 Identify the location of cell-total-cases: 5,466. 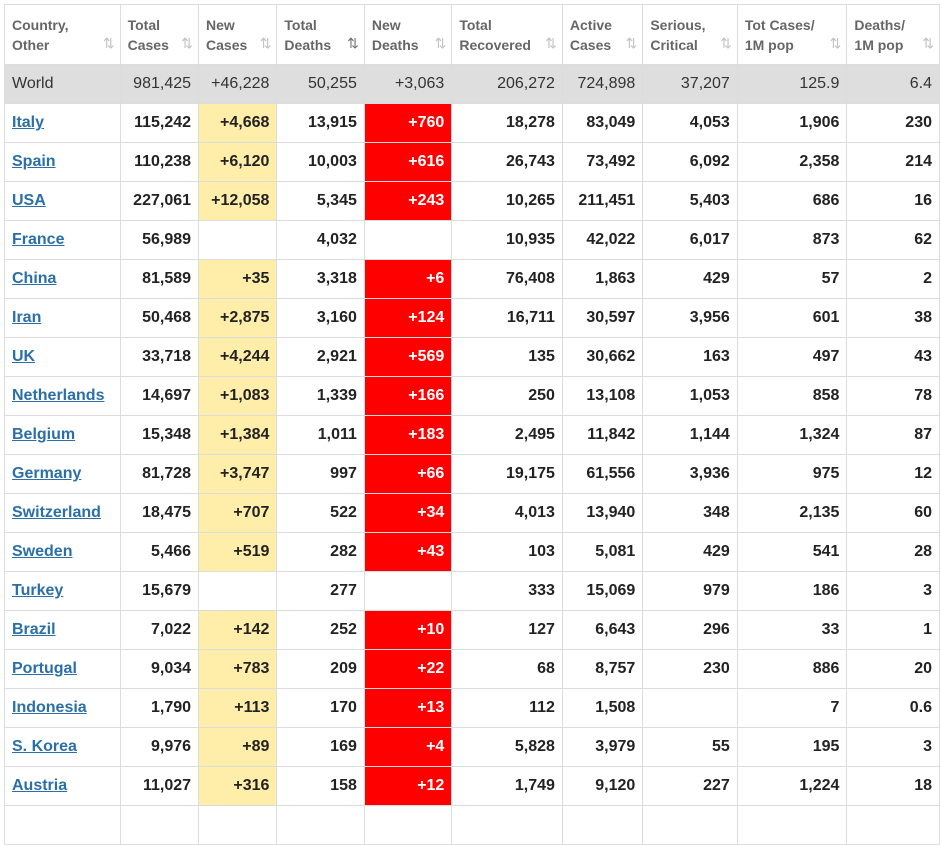
(159, 552).